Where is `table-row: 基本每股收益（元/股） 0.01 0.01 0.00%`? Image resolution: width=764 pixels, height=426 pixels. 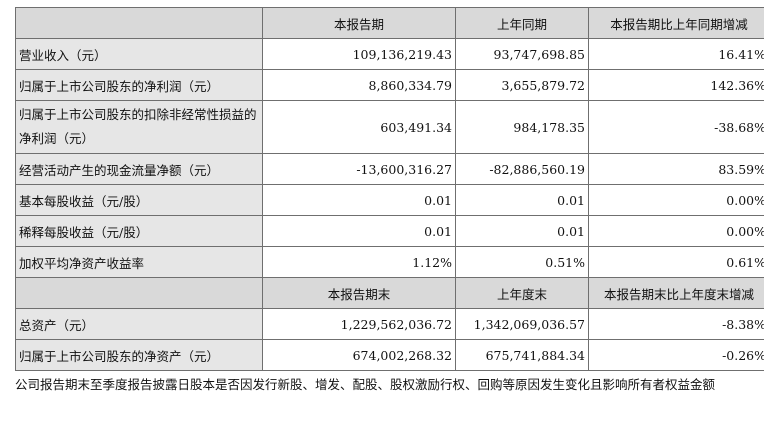 table-row: 基本每股收益（元/股） 0.01 0.01 0.00% is located at coordinates (389, 200).